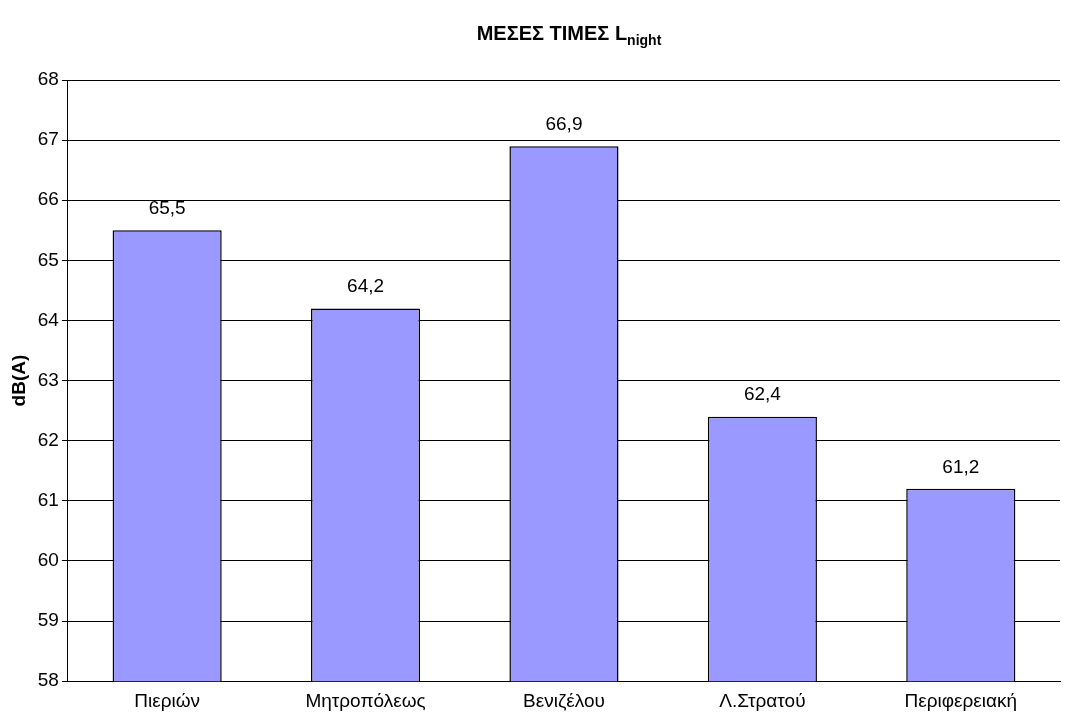 The height and width of the screenshot is (720, 1078). What do you see at coordinates (18, 380) in the screenshot?
I see `y-axis-title: dB(A)` at bounding box center [18, 380].